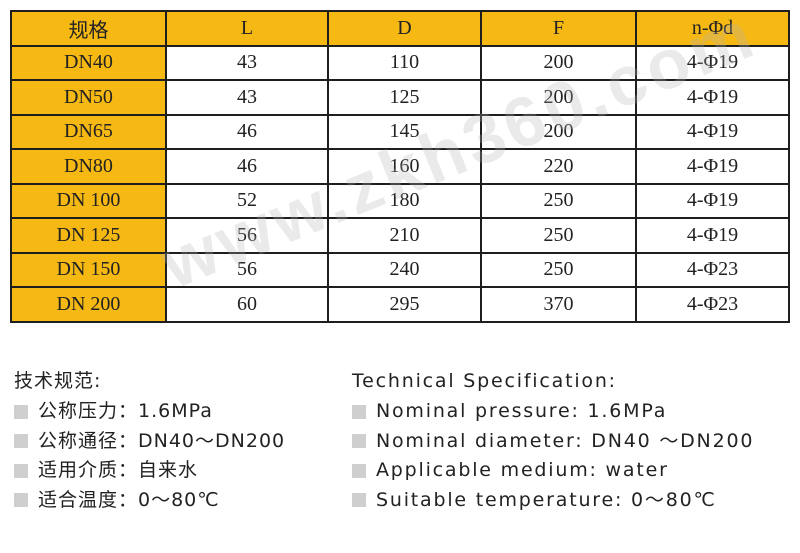  I want to click on table-row: DN65 46 145 200 4-Φ19, so click(400, 131).